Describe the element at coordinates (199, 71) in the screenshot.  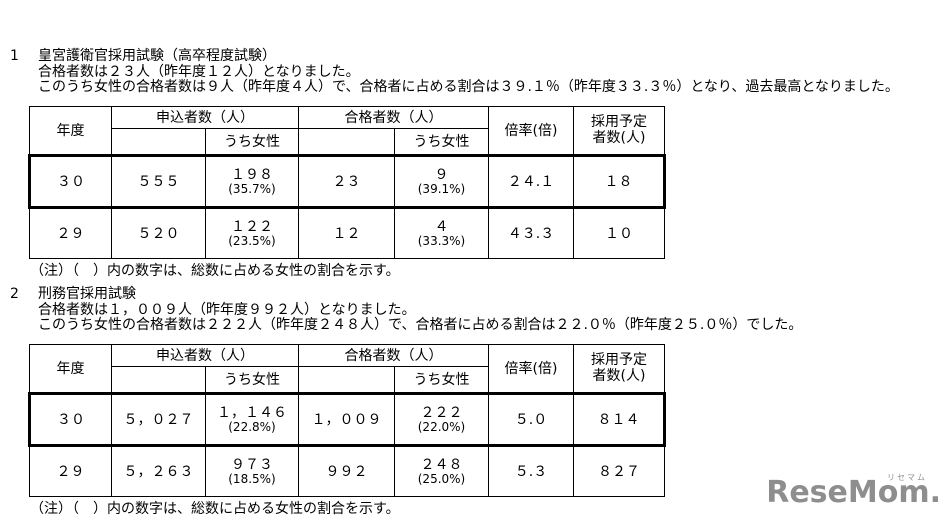
I see `paragraph-line: 合格者数は２３人（昨年度１２人）となりました。` at that location.